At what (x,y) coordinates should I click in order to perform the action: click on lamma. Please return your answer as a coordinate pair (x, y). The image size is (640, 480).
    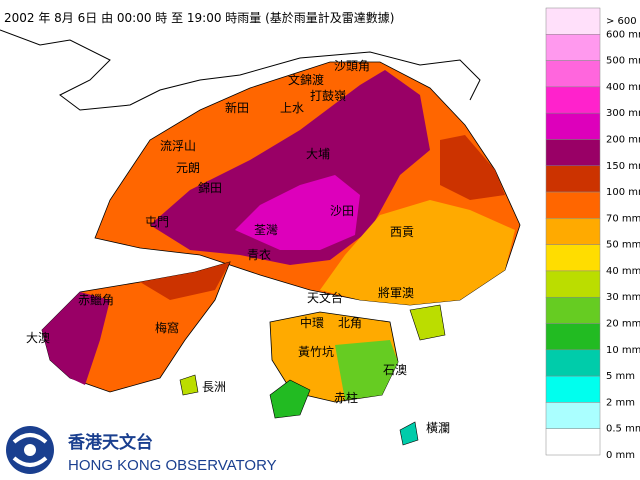
    Looking at the image, I should click on (290, 399).